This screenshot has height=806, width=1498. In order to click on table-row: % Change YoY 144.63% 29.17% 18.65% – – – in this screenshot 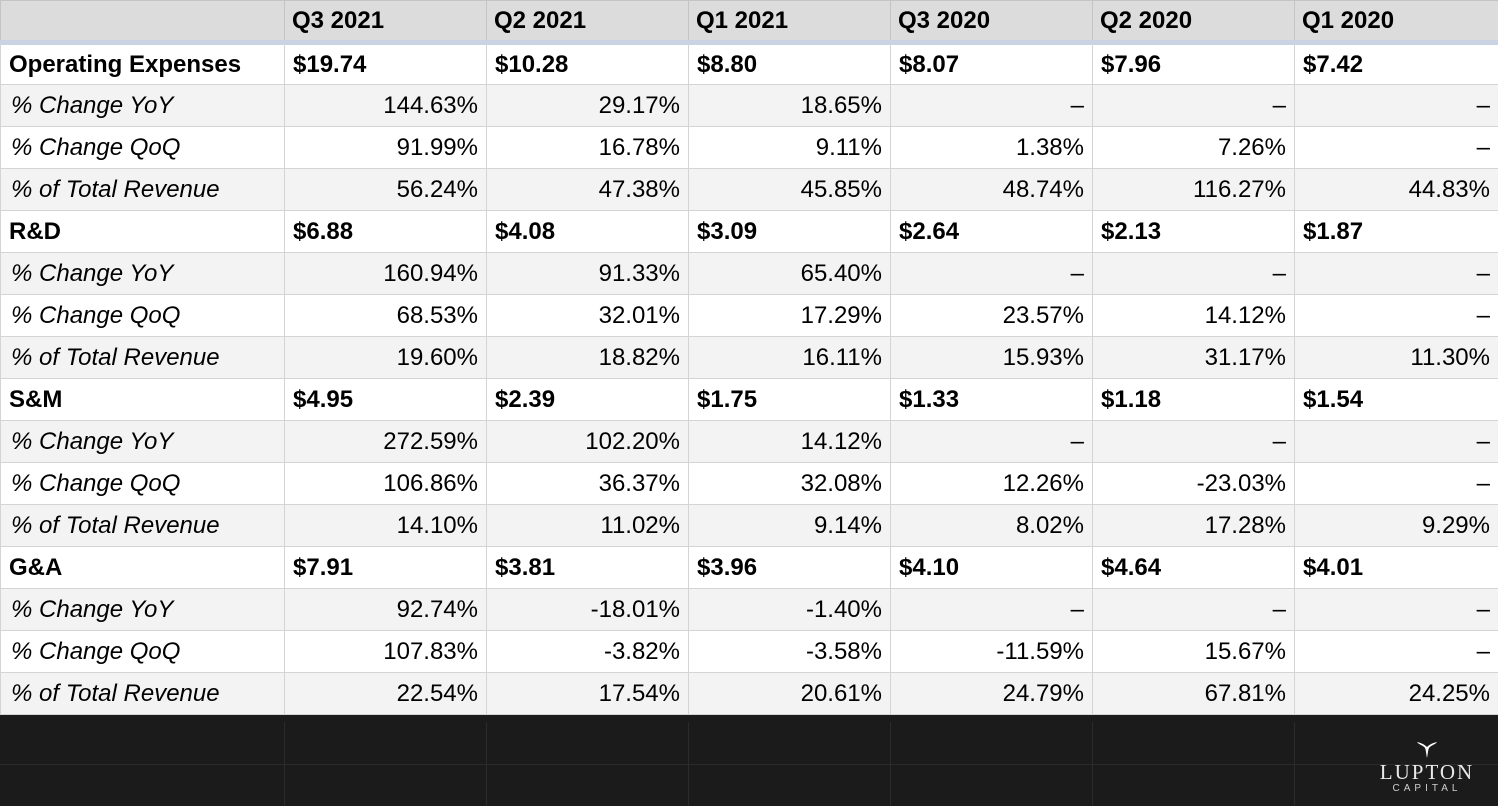, I will do `click(749, 105)`.